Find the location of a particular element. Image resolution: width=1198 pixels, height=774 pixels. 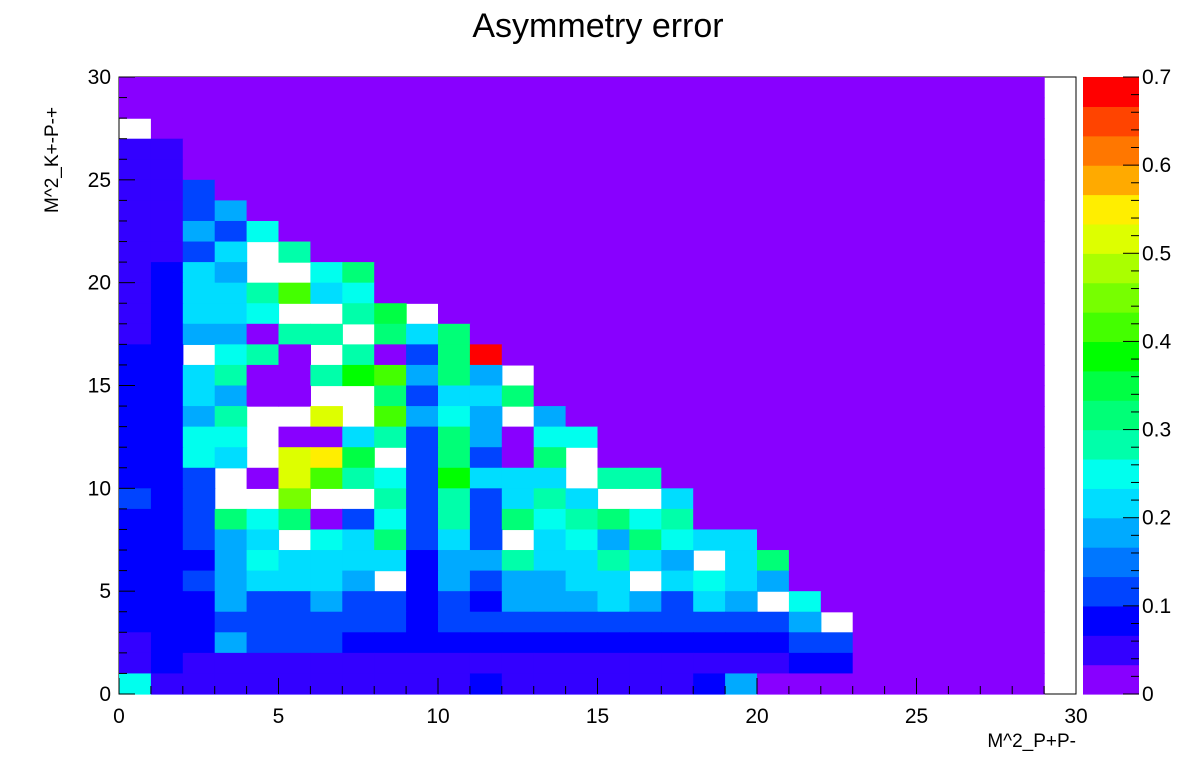

colorbar-tick-label: 0.4 is located at coordinates (1157, 341).